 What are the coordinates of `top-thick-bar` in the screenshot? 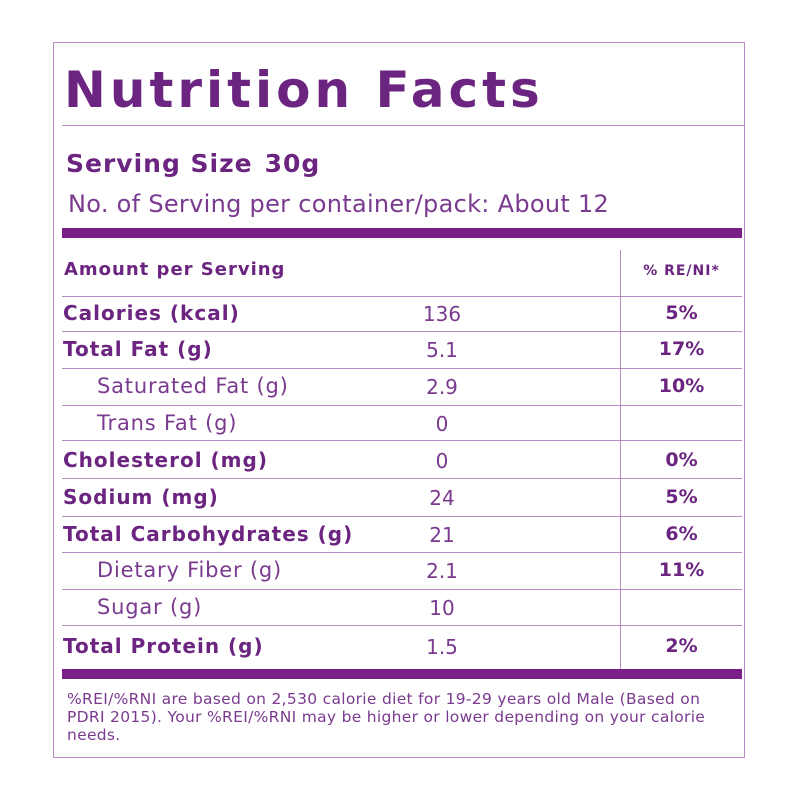 It's located at (402, 233).